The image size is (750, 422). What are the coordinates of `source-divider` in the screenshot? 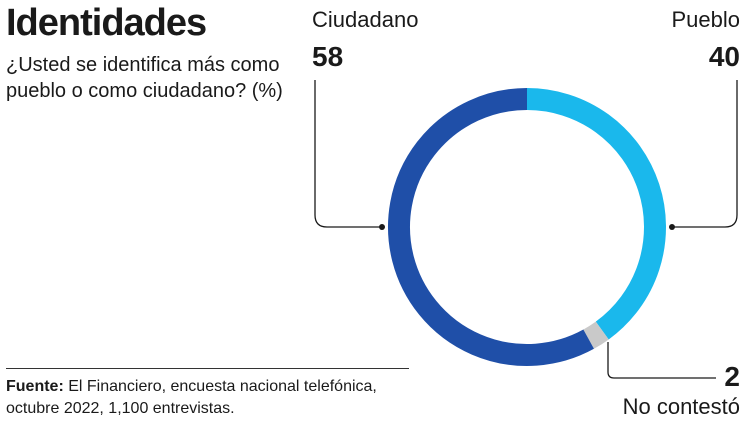 It's located at (207, 368).